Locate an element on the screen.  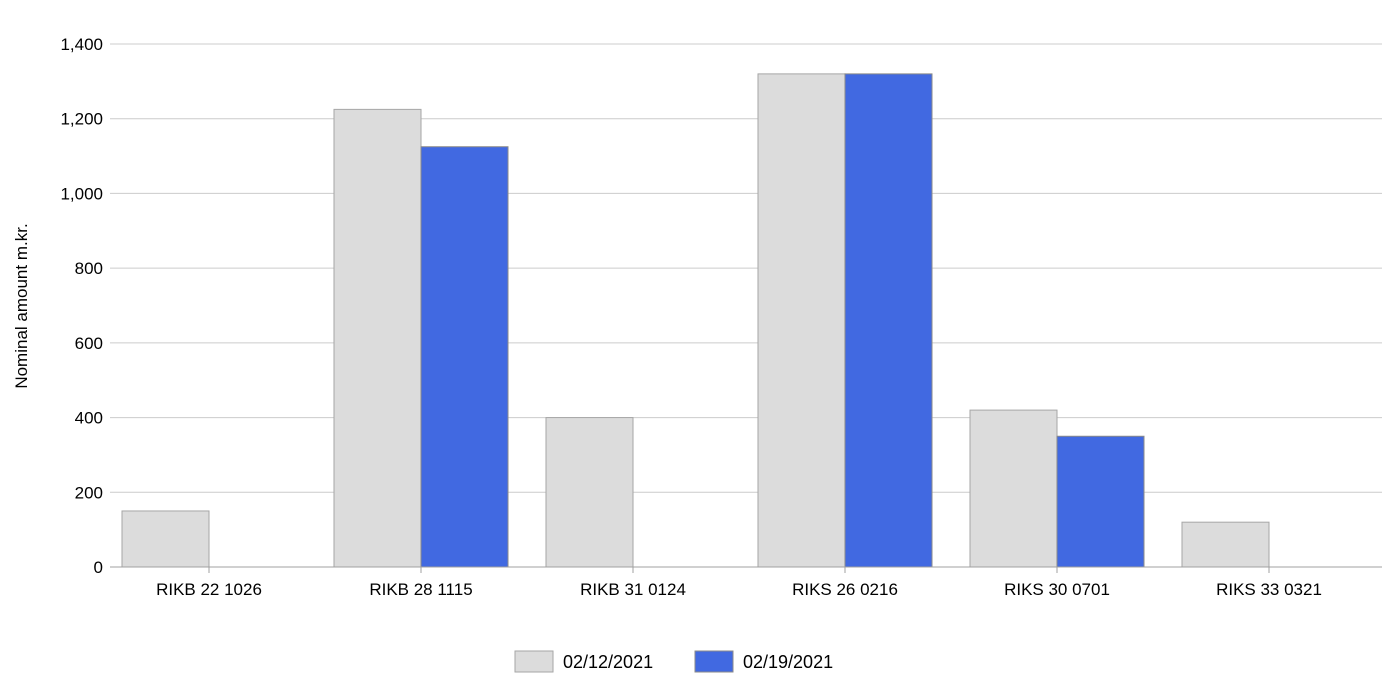
y-tick-label: 1,000 is located at coordinates (81, 193).